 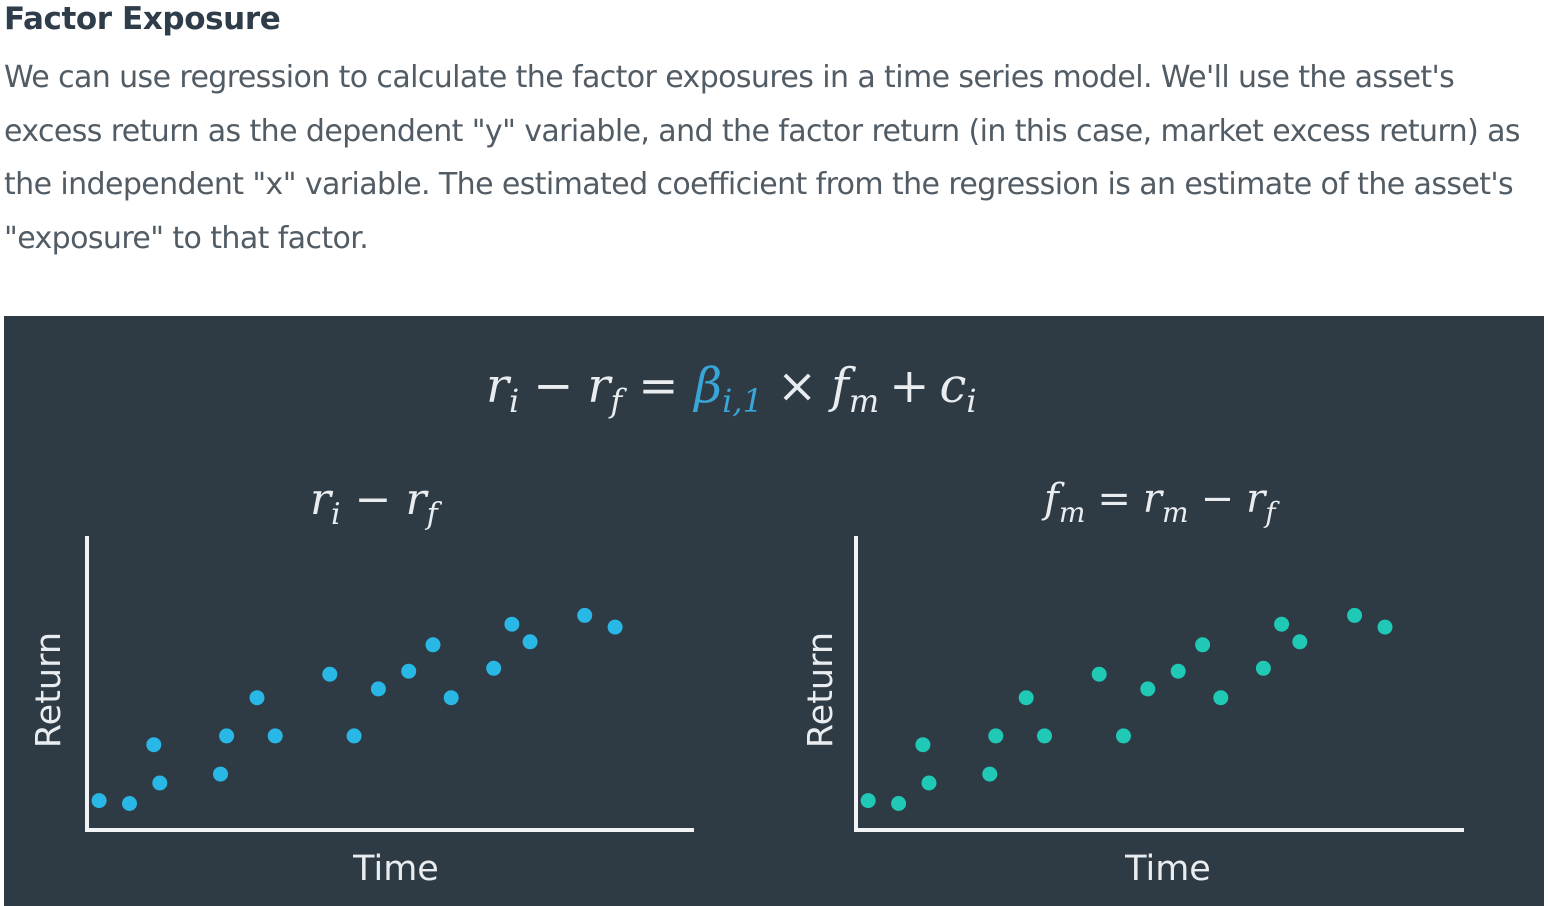 I want to click on right-y-axis-label: Return, so click(x=821, y=690).